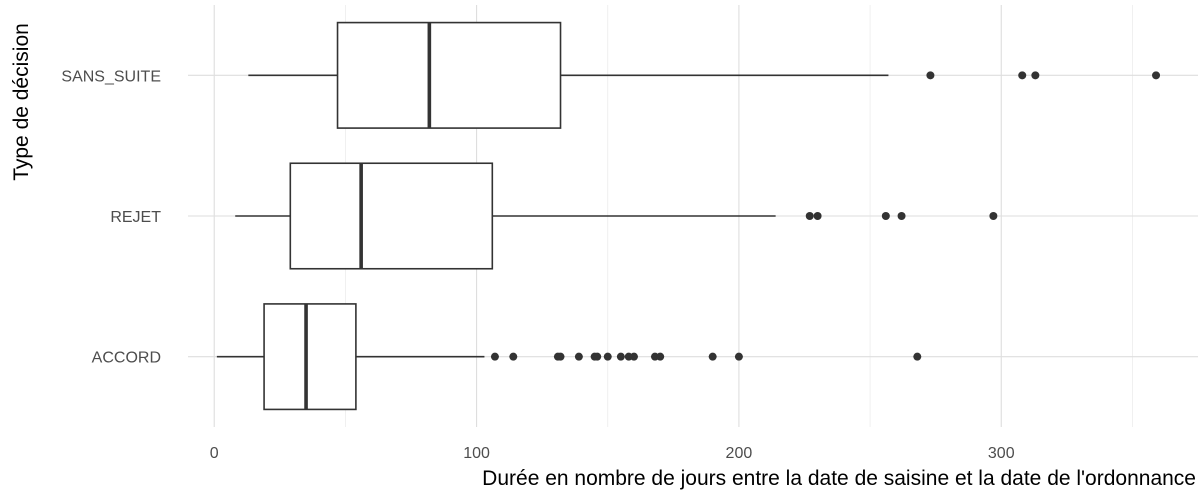  Describe the element at coordinates (505, 216) in the screenshot. I see `box-group-rejet` at that location.